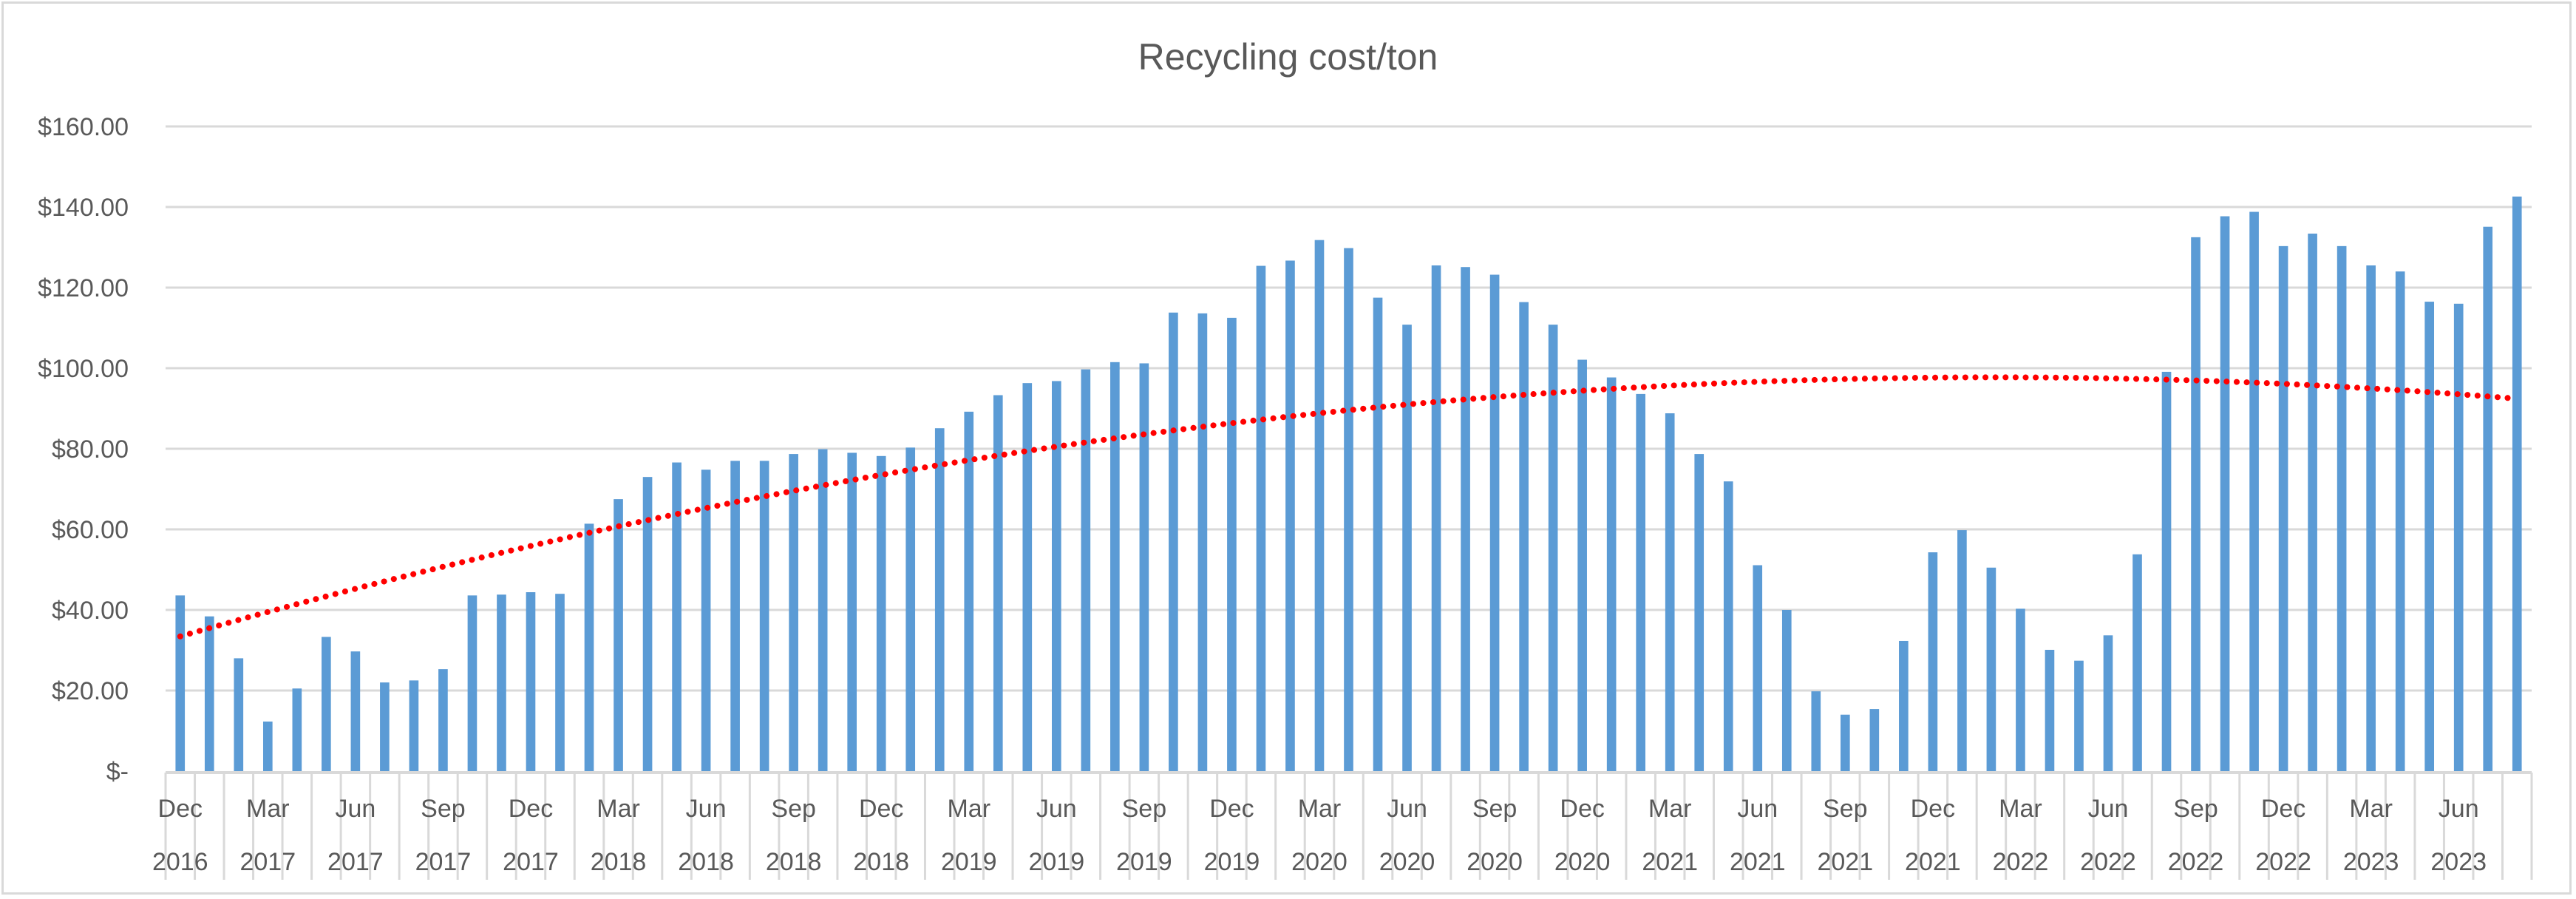 The height and width of the screenshot is (899, 2576). What do you see at coordinates (83, 127) in the screenshot?
I see `y-tick-label: $160.00` at bounding box center [83, 127].